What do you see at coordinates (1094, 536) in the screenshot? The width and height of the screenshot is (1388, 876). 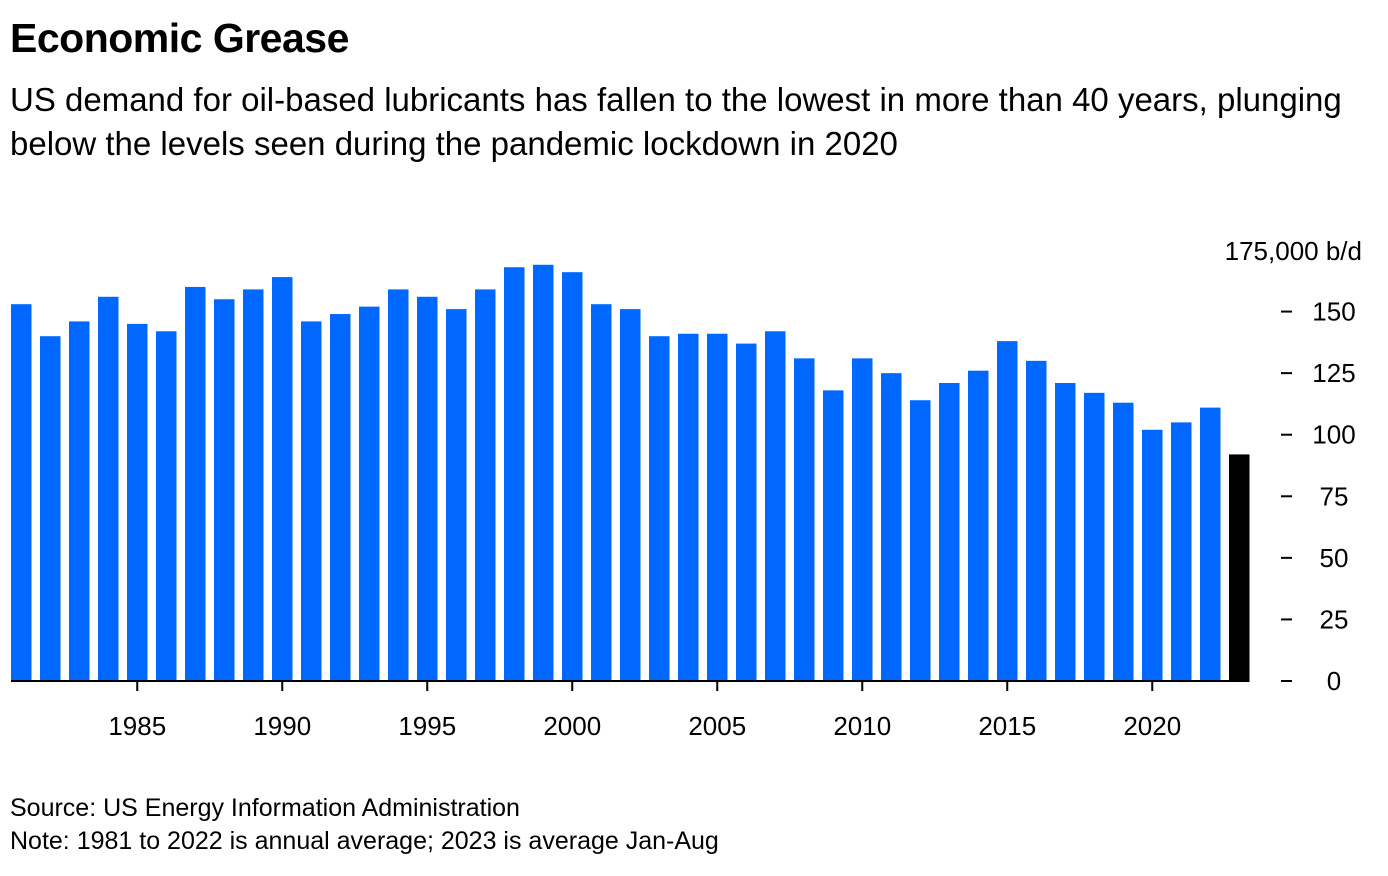 I see `bar-2018` at bounding box center [1094, 536].